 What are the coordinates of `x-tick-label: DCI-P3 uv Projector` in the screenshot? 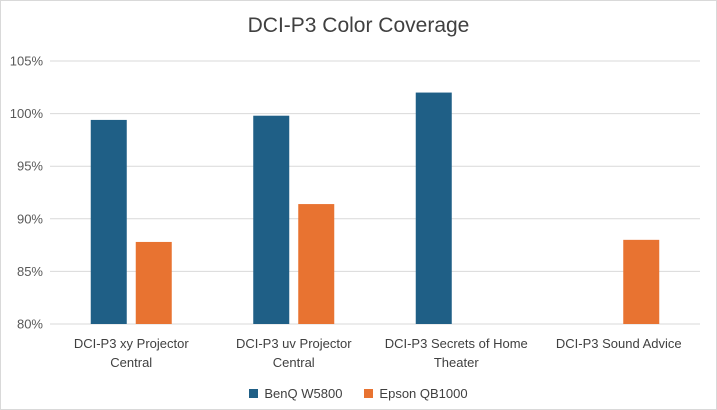 It's located at (294, 343).